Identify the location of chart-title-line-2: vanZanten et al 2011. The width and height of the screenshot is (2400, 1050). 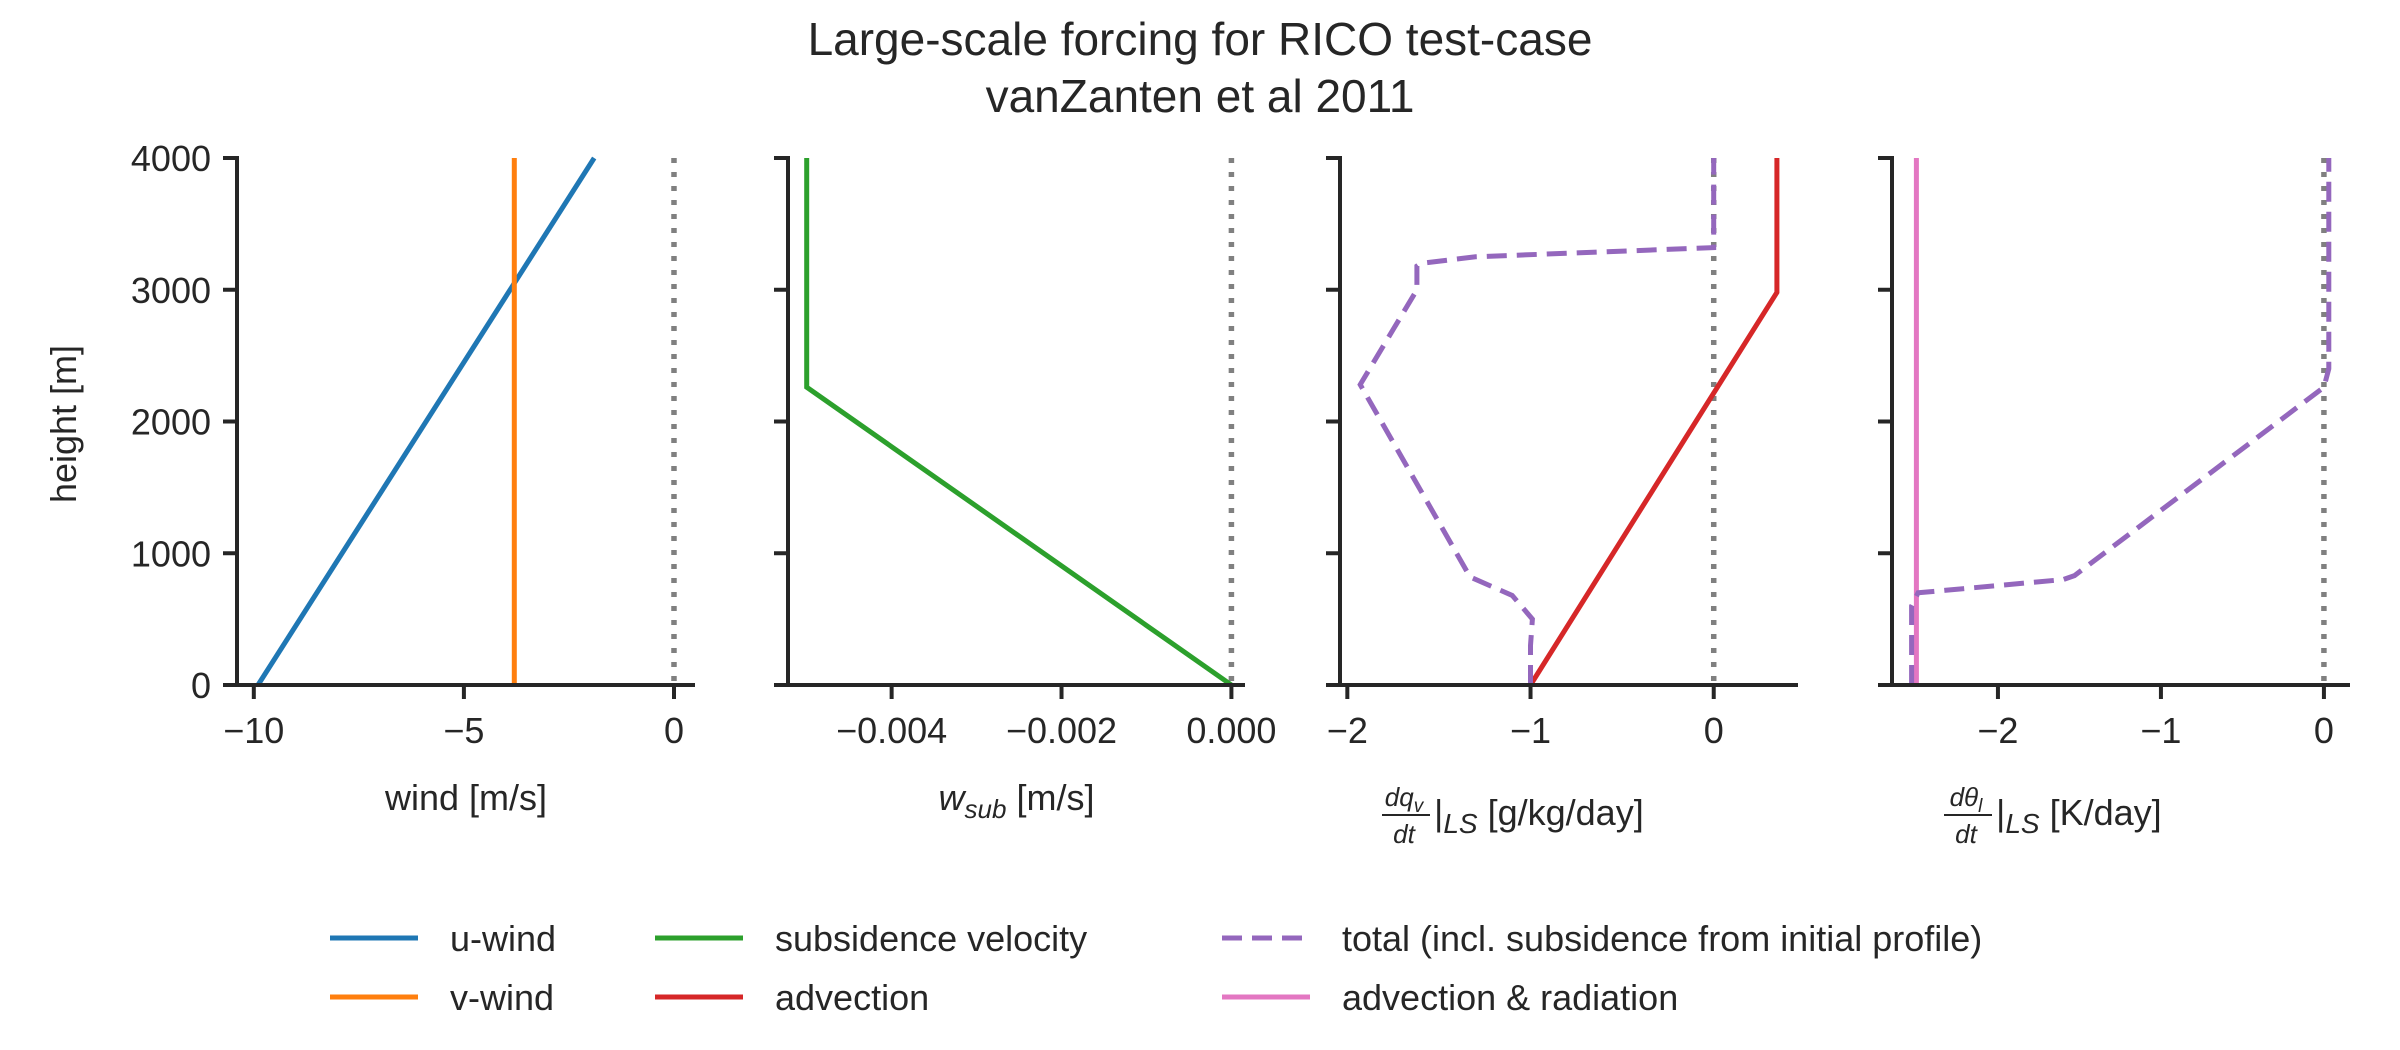
(1200, 96).